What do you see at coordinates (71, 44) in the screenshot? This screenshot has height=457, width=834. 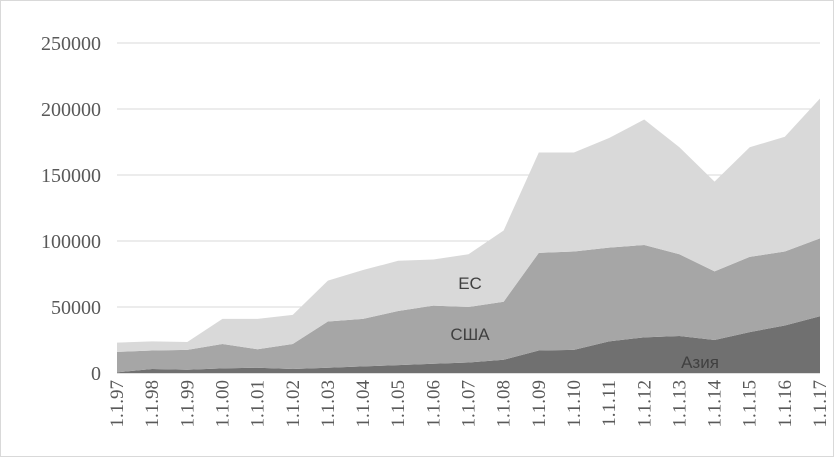 I see `y-tick-label: 250000` at bounding box center [71, 44].